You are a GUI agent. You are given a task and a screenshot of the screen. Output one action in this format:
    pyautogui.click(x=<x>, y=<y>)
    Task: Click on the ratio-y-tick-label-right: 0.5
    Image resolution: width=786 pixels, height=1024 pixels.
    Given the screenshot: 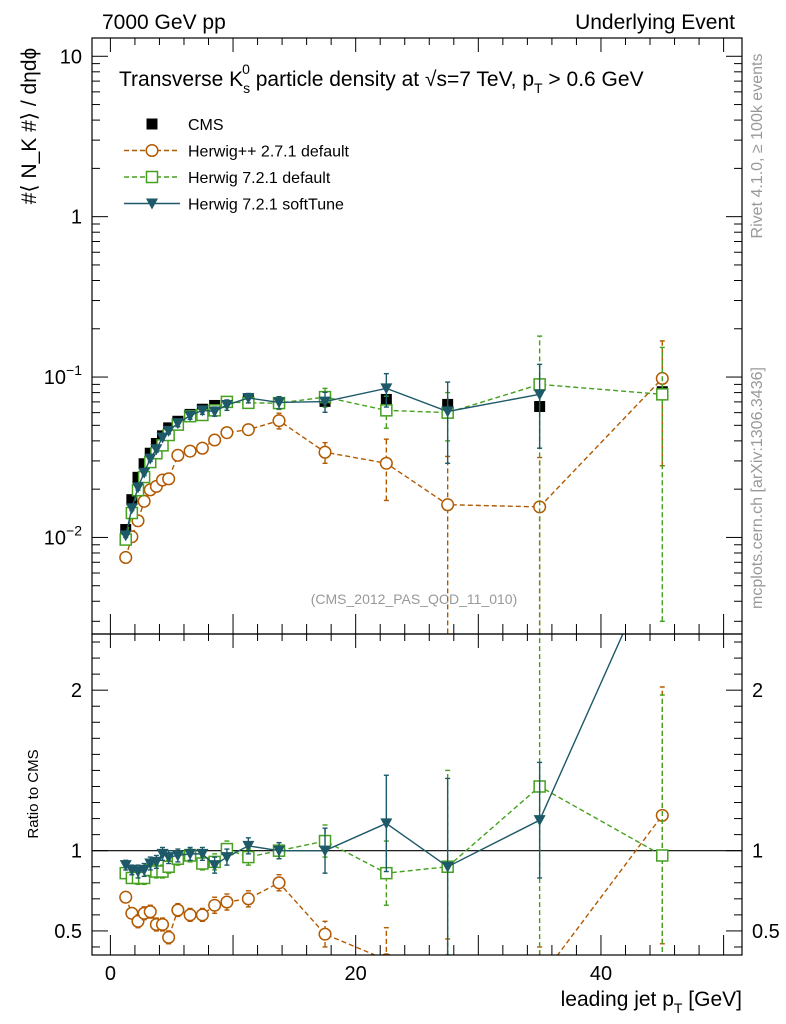 What is the action you would take?
    pyautogui.click(x=766, y=932)
    